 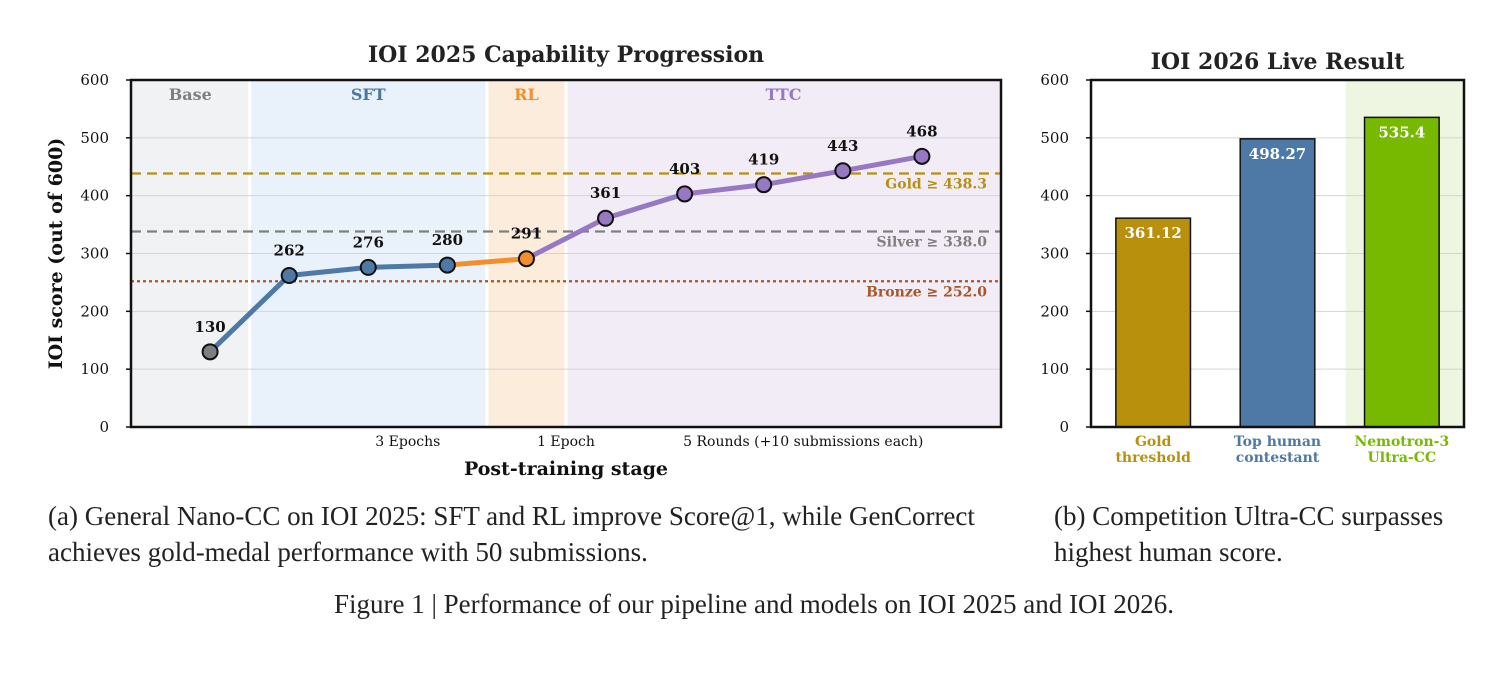 What do you see at coordinates (289, 250) in the screenshot?
I see `data-label: 262` at bounding box center [289, 250].